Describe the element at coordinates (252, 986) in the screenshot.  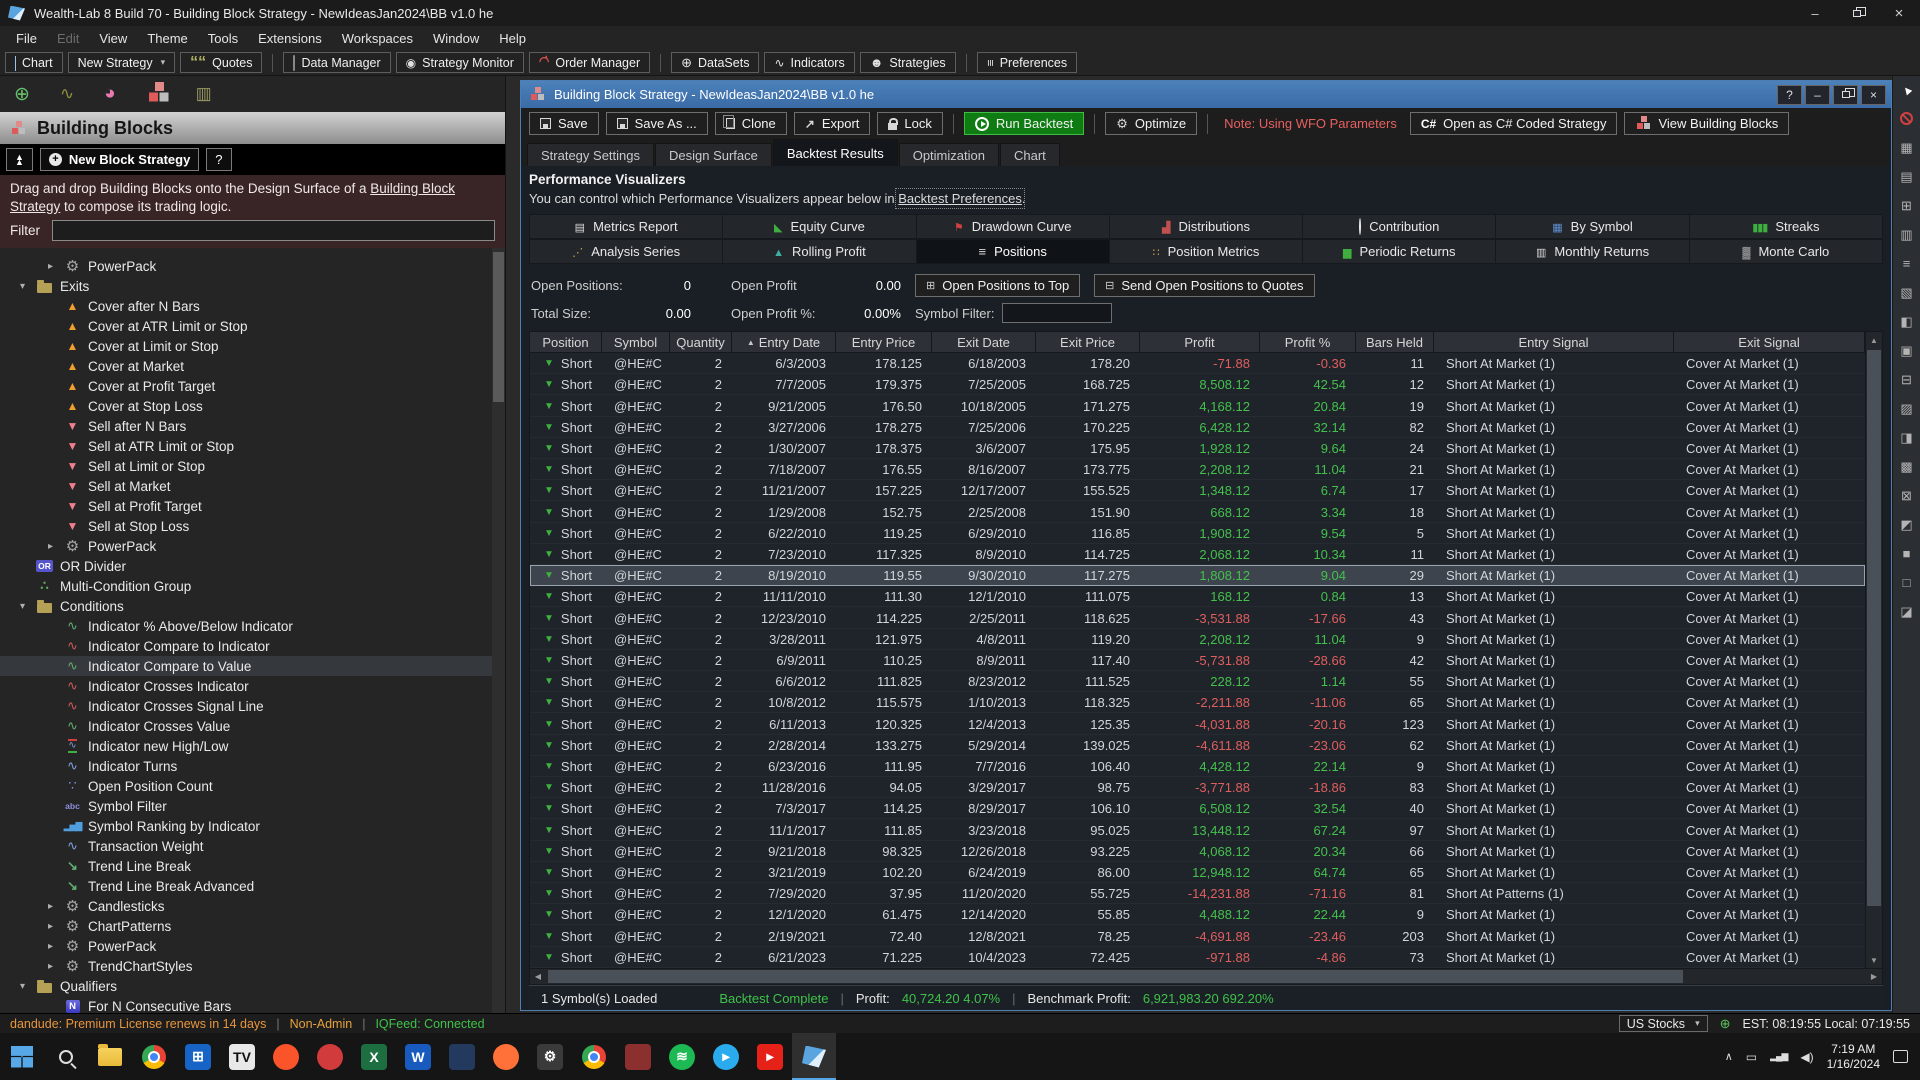
I see `tree-item-qualifiers: ▾ Qualifiers` at that location.